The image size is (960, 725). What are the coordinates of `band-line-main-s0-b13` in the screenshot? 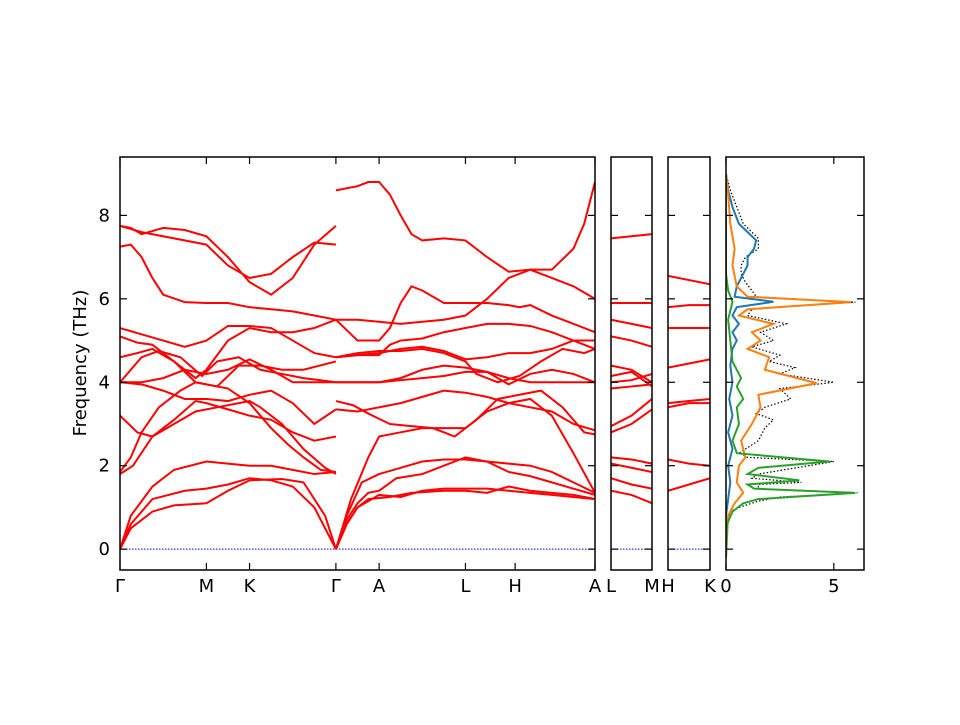 It's located at (228, 260).